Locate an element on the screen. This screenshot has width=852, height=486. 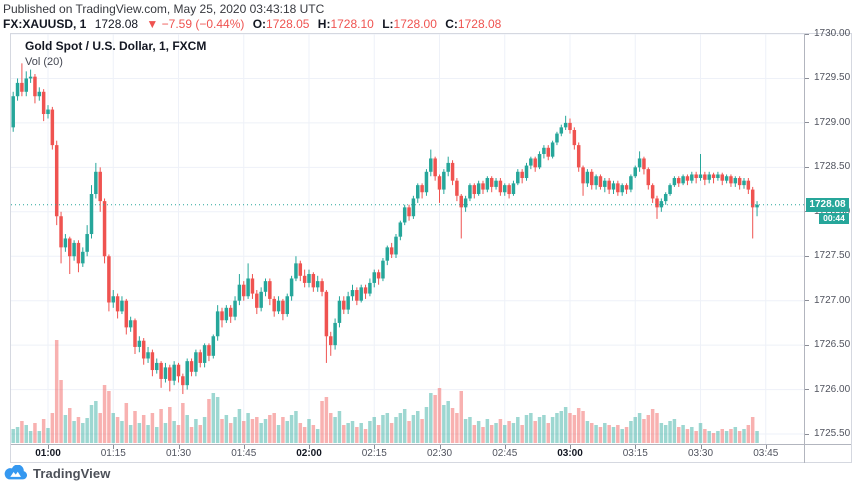
high-label: H: is located at coordinates (324, 24).